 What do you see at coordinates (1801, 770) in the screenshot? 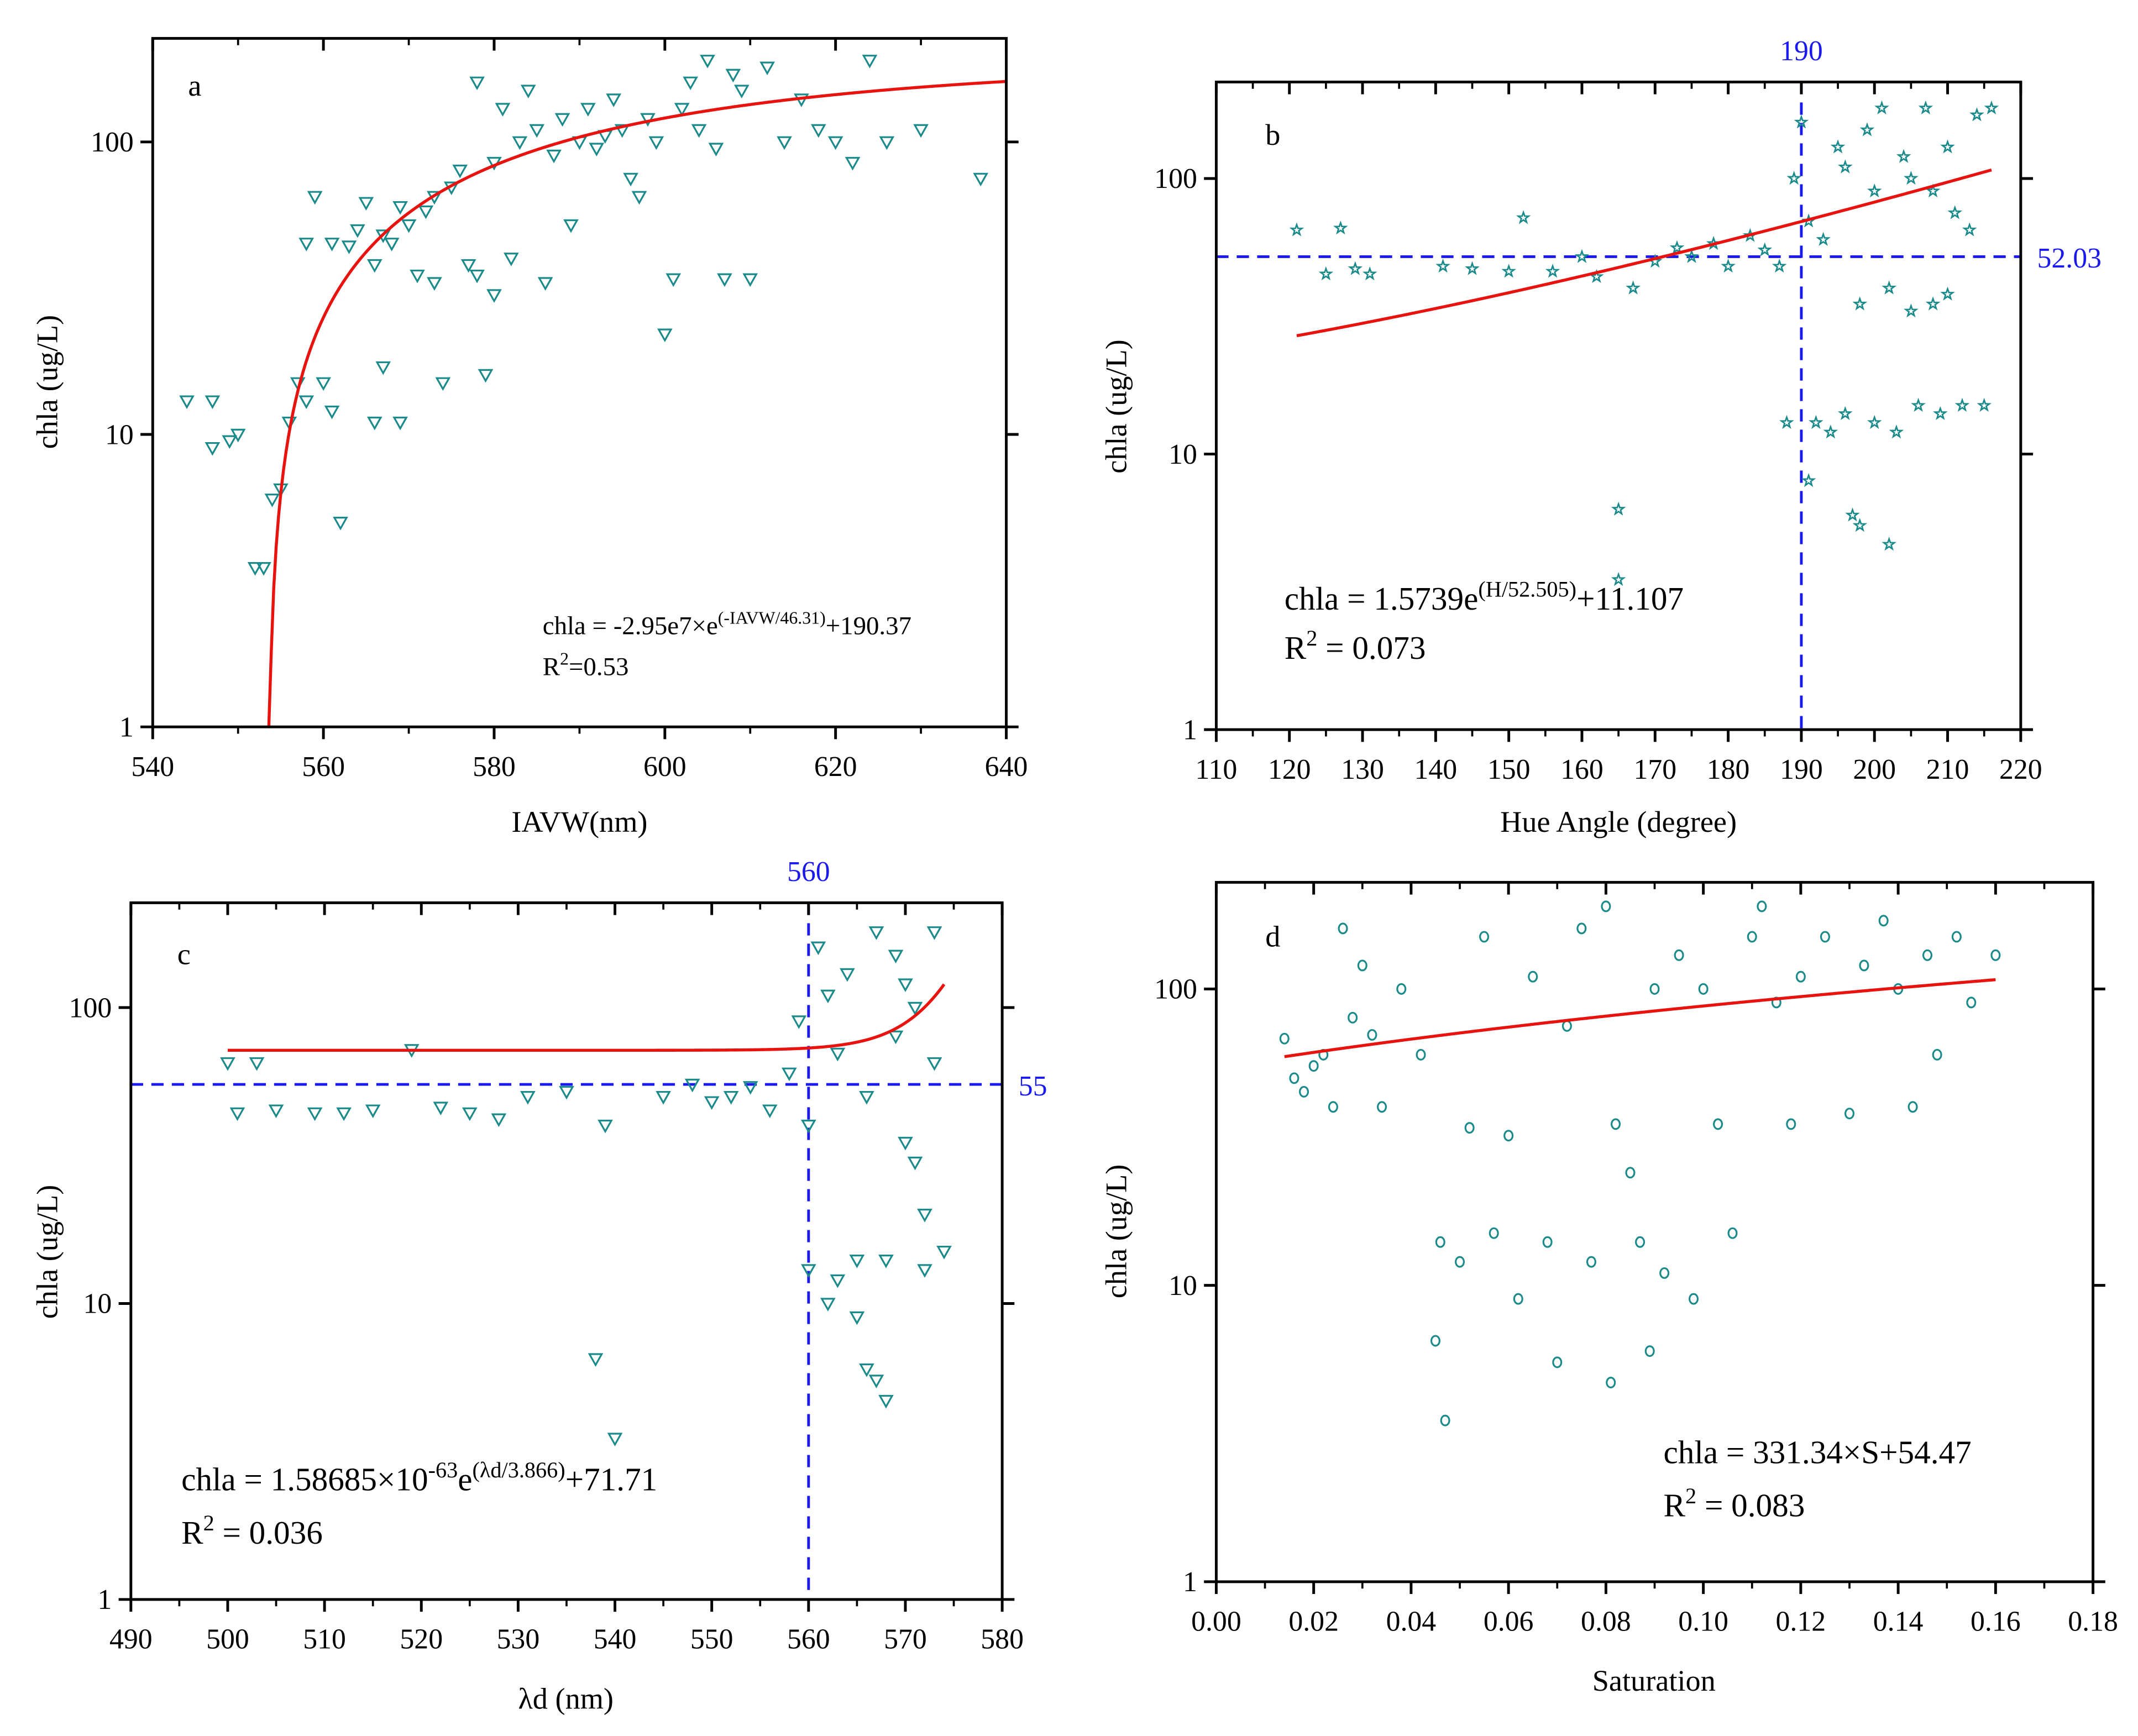
I see `x-tick-label: 190` at bounding box center [1801, 770].